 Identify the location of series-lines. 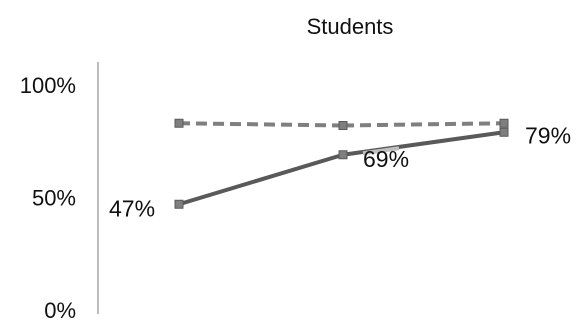
(341, 164).